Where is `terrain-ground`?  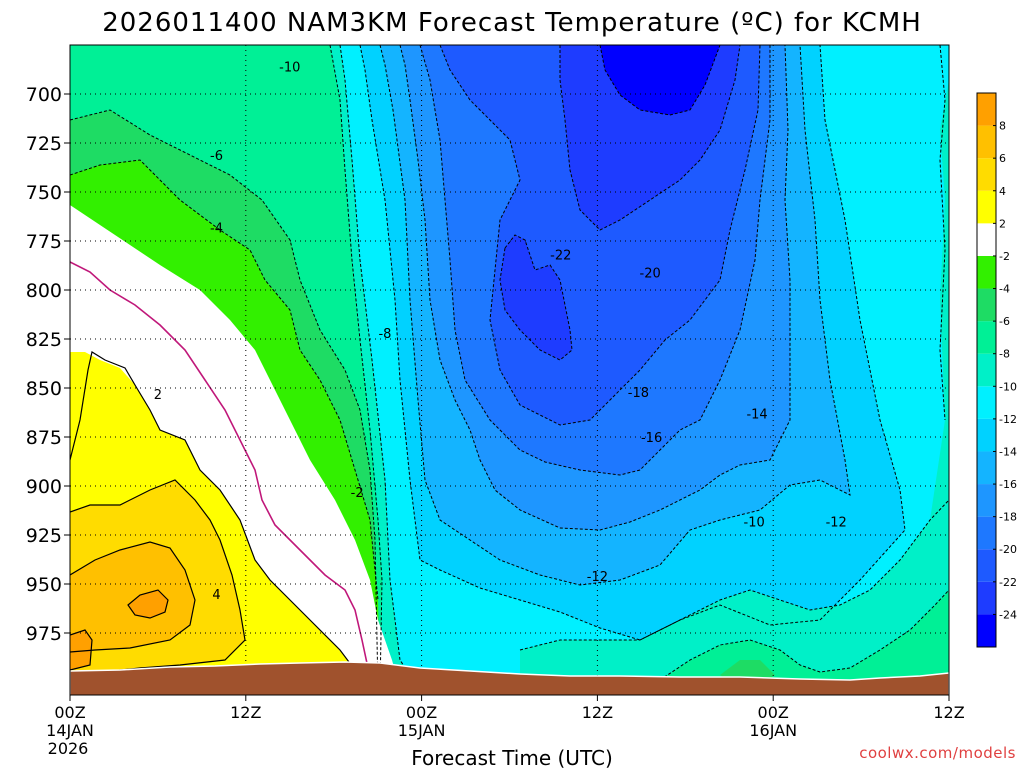 terrain-ground is located at coordinates (509, 678).